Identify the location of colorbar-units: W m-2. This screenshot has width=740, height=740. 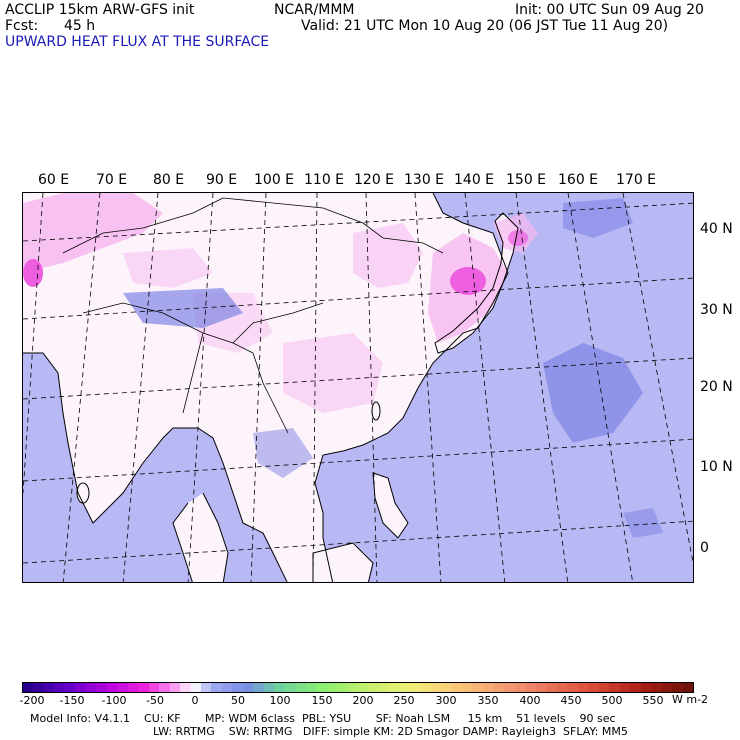
(690, 699).